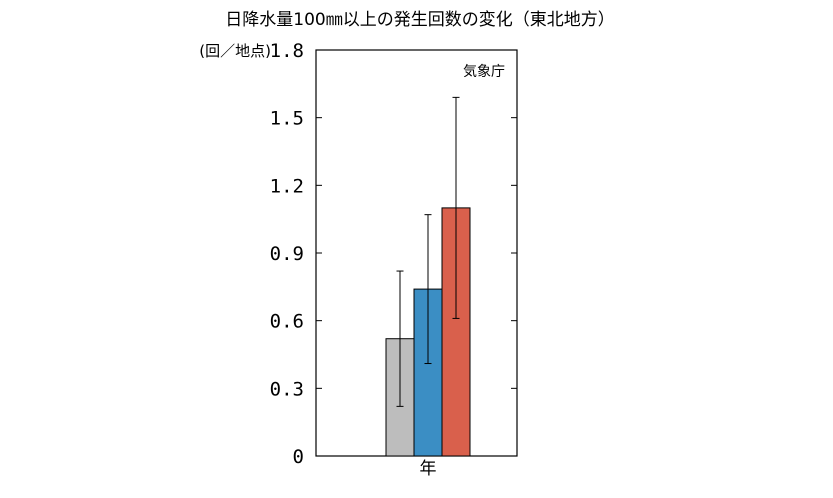 Image resolution: width=833 pixels, height=498 pixels. I want to click on x-axis: 年, so click(428, 469).